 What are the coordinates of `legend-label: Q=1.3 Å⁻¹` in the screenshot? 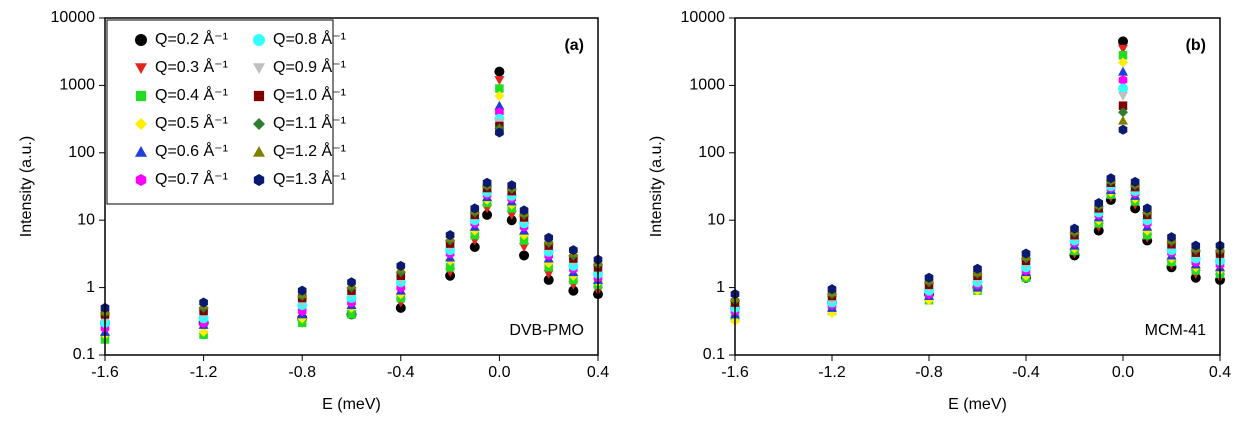 It's located at (309, 178).